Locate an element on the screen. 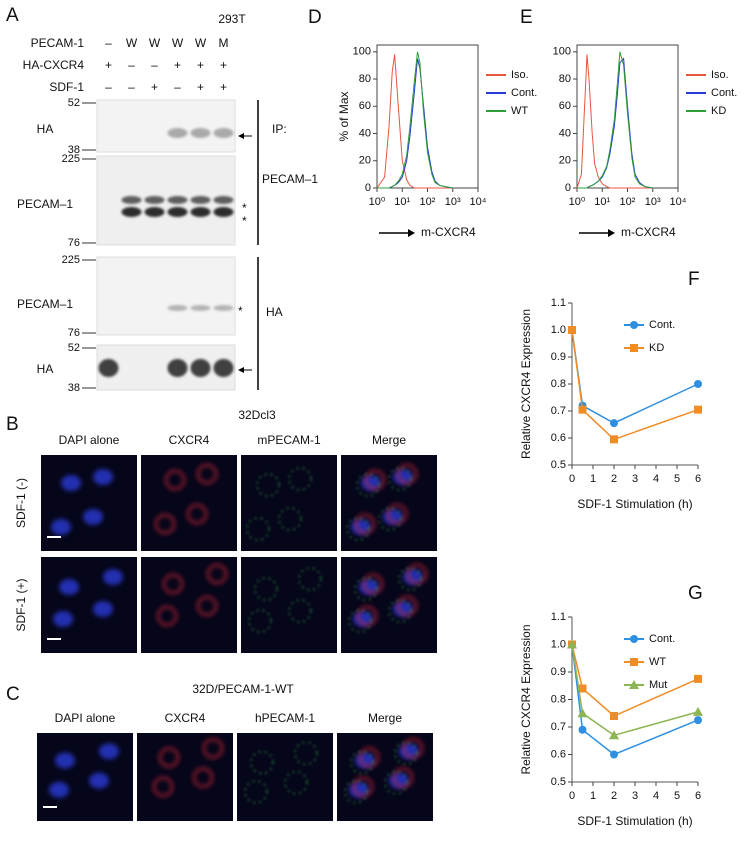 This screenshot has width=745, height=853. legend-label: Mut is located at coordinates (658, 685).